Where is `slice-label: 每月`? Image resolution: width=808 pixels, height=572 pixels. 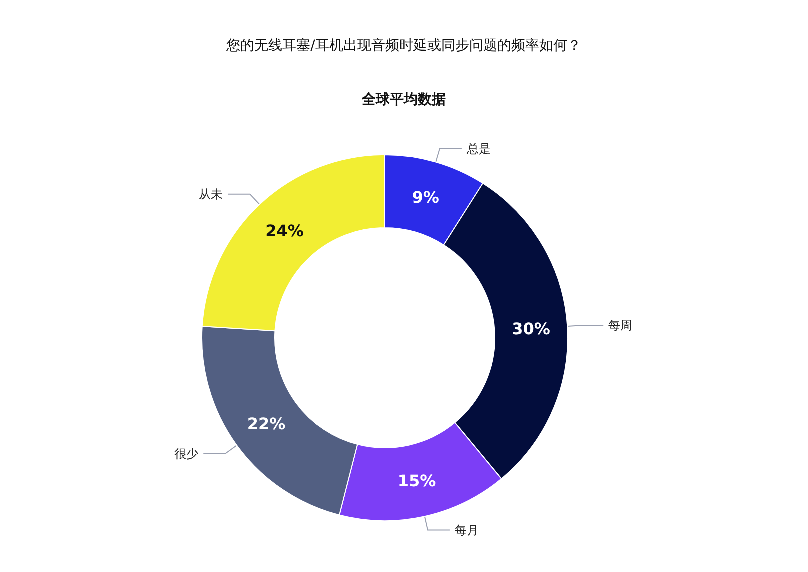 slice-label: 每月 is located at coordinates (466, 530).